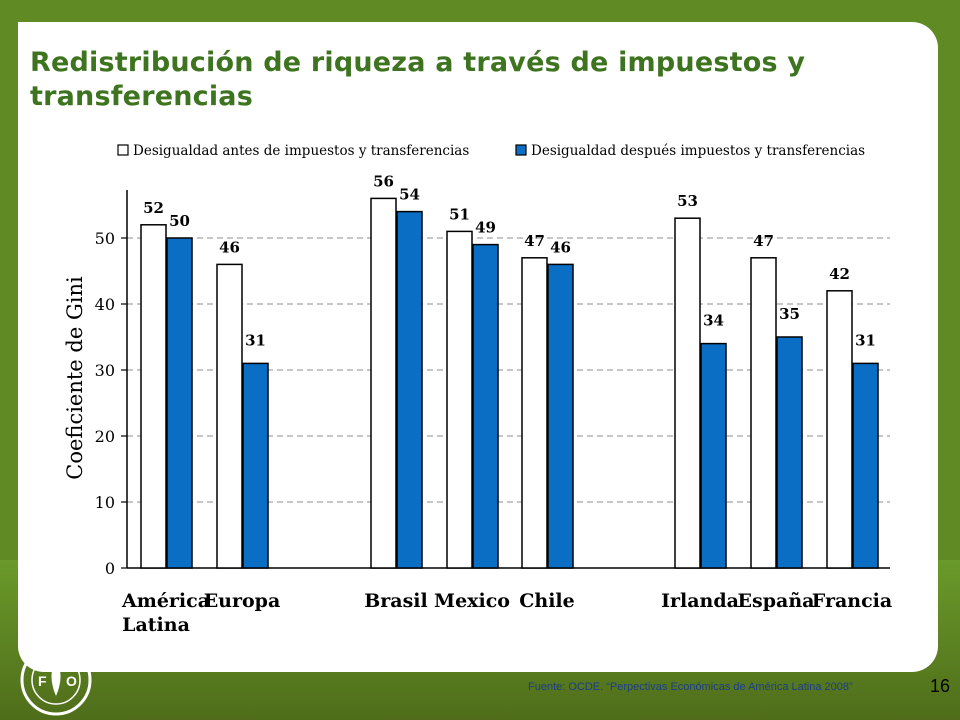  I want to click on data-label-after: 34, so click(713, 321).